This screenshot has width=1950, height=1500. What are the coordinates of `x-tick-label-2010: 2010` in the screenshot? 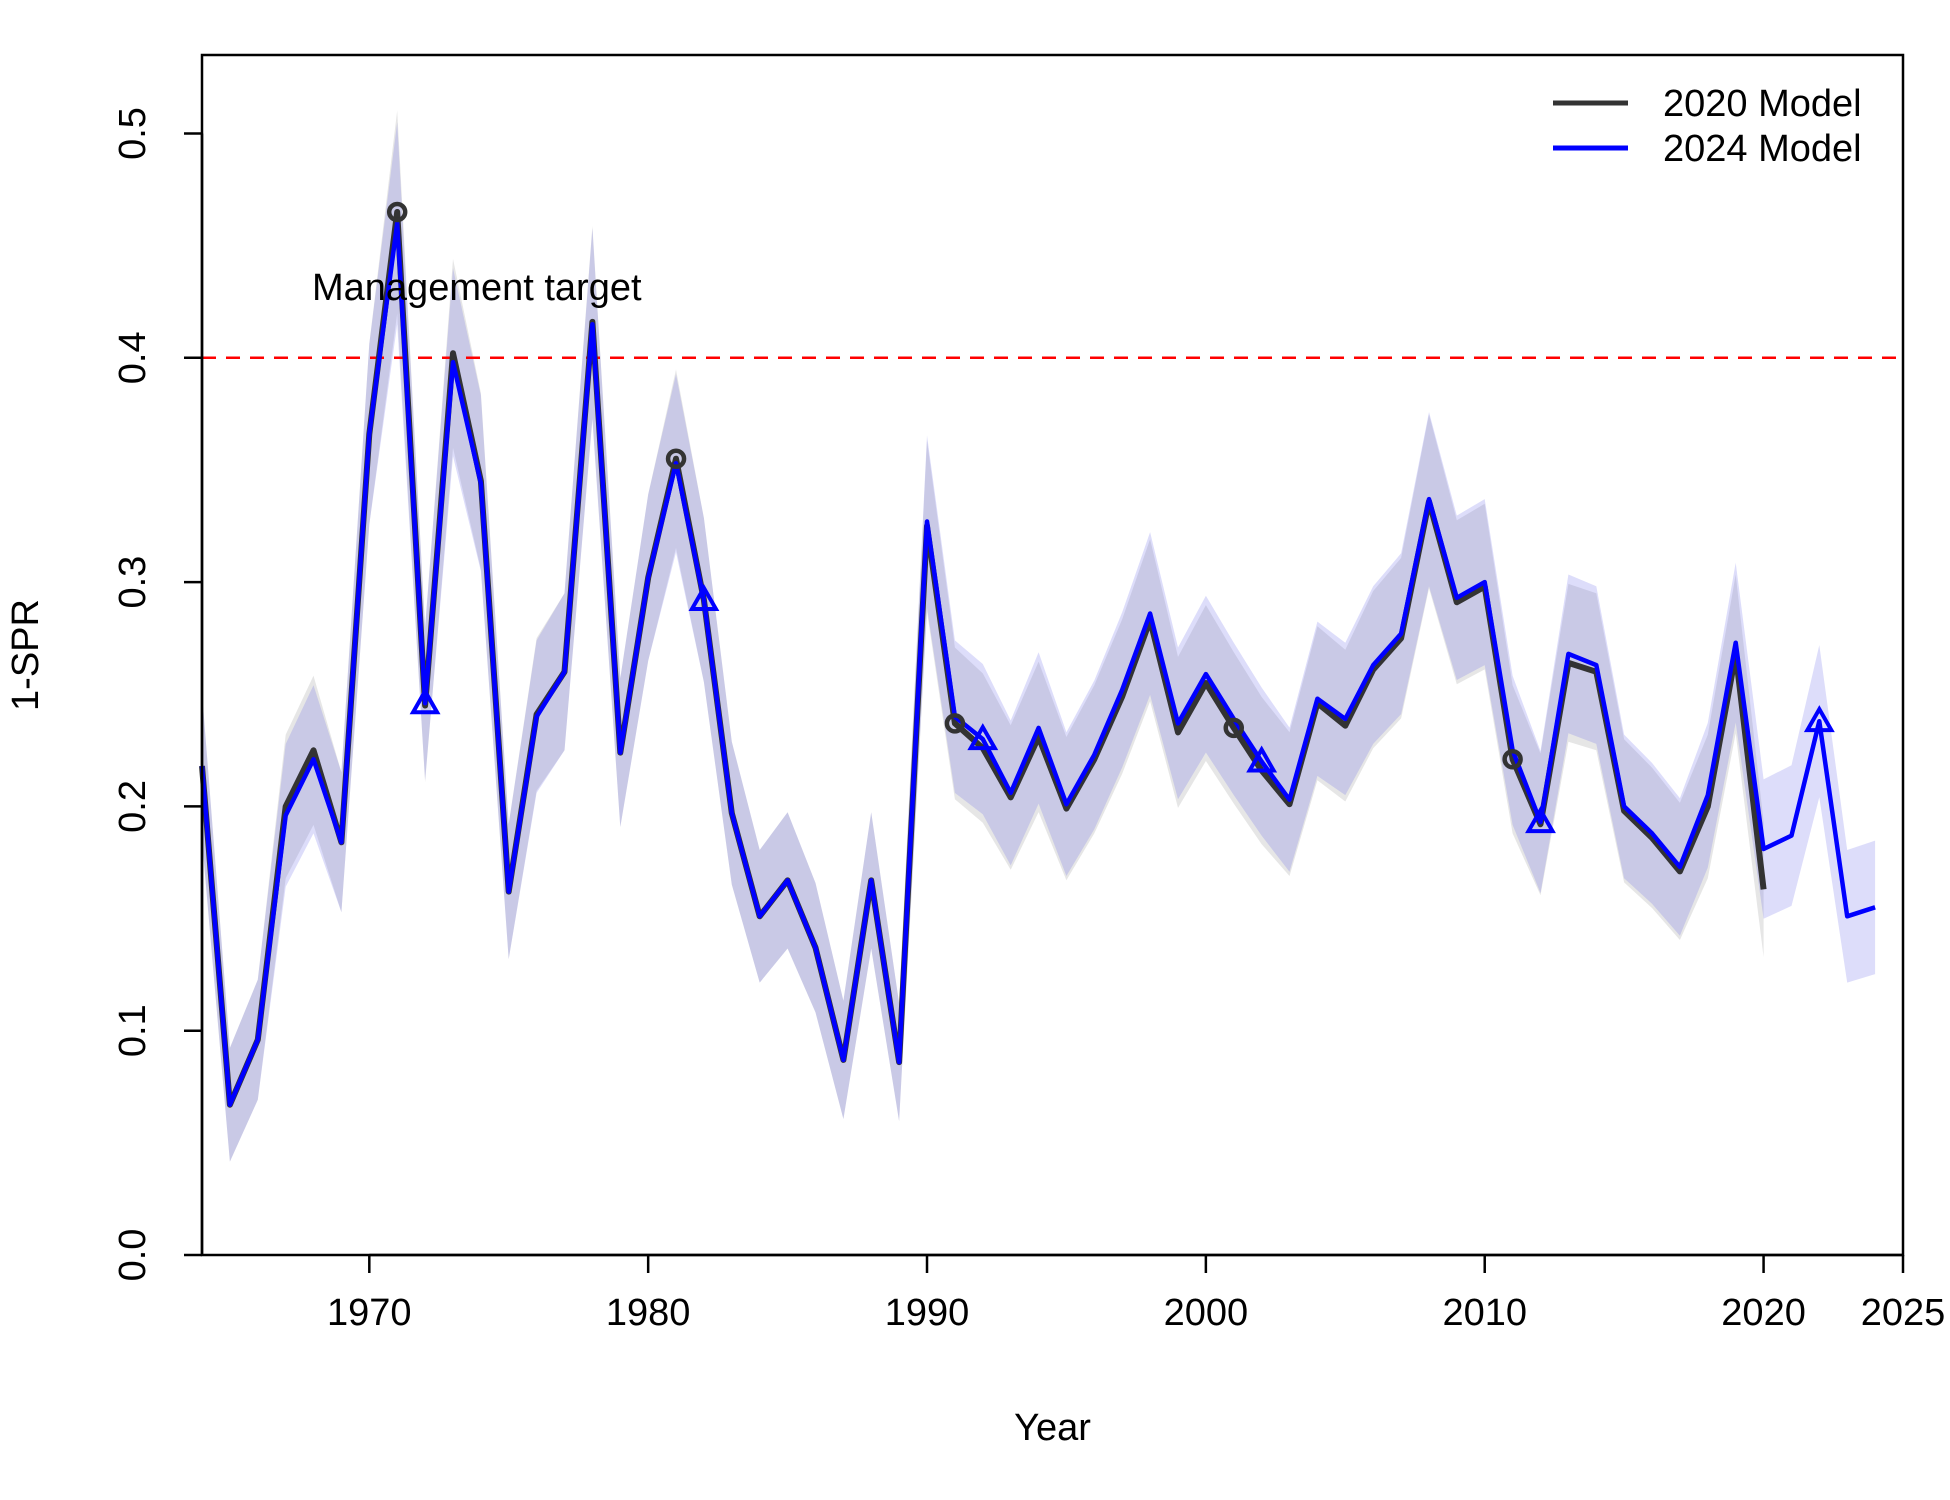 It's located at (1484, 1313).